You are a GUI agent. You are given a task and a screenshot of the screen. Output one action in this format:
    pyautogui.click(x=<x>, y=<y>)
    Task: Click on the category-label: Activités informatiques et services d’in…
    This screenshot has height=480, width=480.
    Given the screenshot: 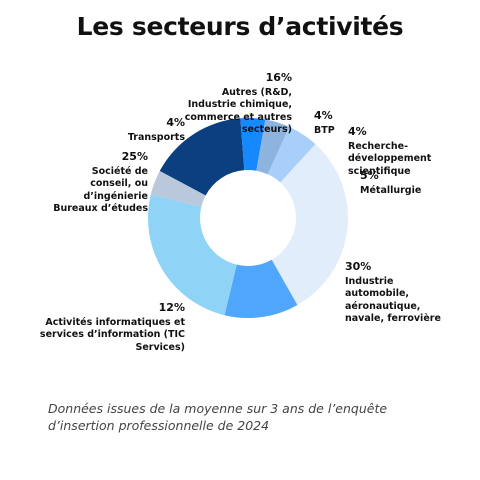 What is the action you would take?
    pyautogui.click(x=112, y=334)
    